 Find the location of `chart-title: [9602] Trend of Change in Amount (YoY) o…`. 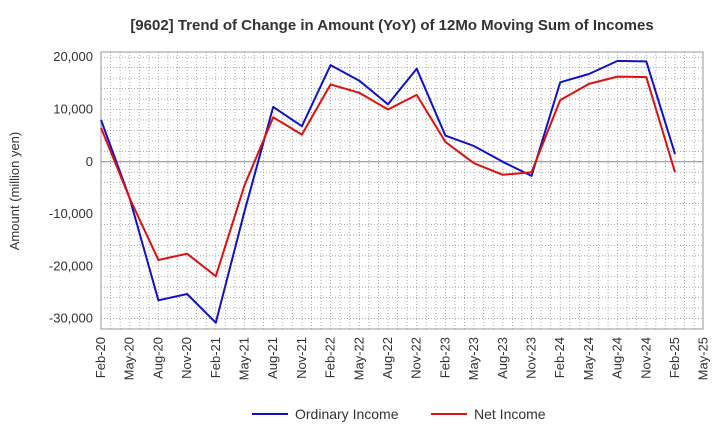

chart-title: [9602] Trend of Change in Amount (YoY) o… is located at coordinates (391, 25).